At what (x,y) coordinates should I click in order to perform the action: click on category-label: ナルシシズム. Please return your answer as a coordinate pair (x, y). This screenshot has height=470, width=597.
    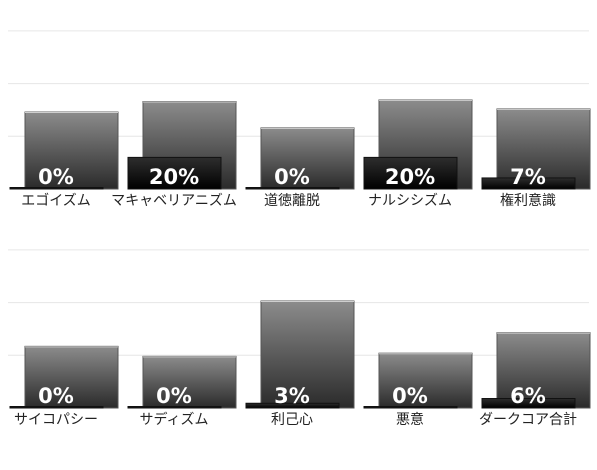
    Looking at the image, I should click on (410, 201).